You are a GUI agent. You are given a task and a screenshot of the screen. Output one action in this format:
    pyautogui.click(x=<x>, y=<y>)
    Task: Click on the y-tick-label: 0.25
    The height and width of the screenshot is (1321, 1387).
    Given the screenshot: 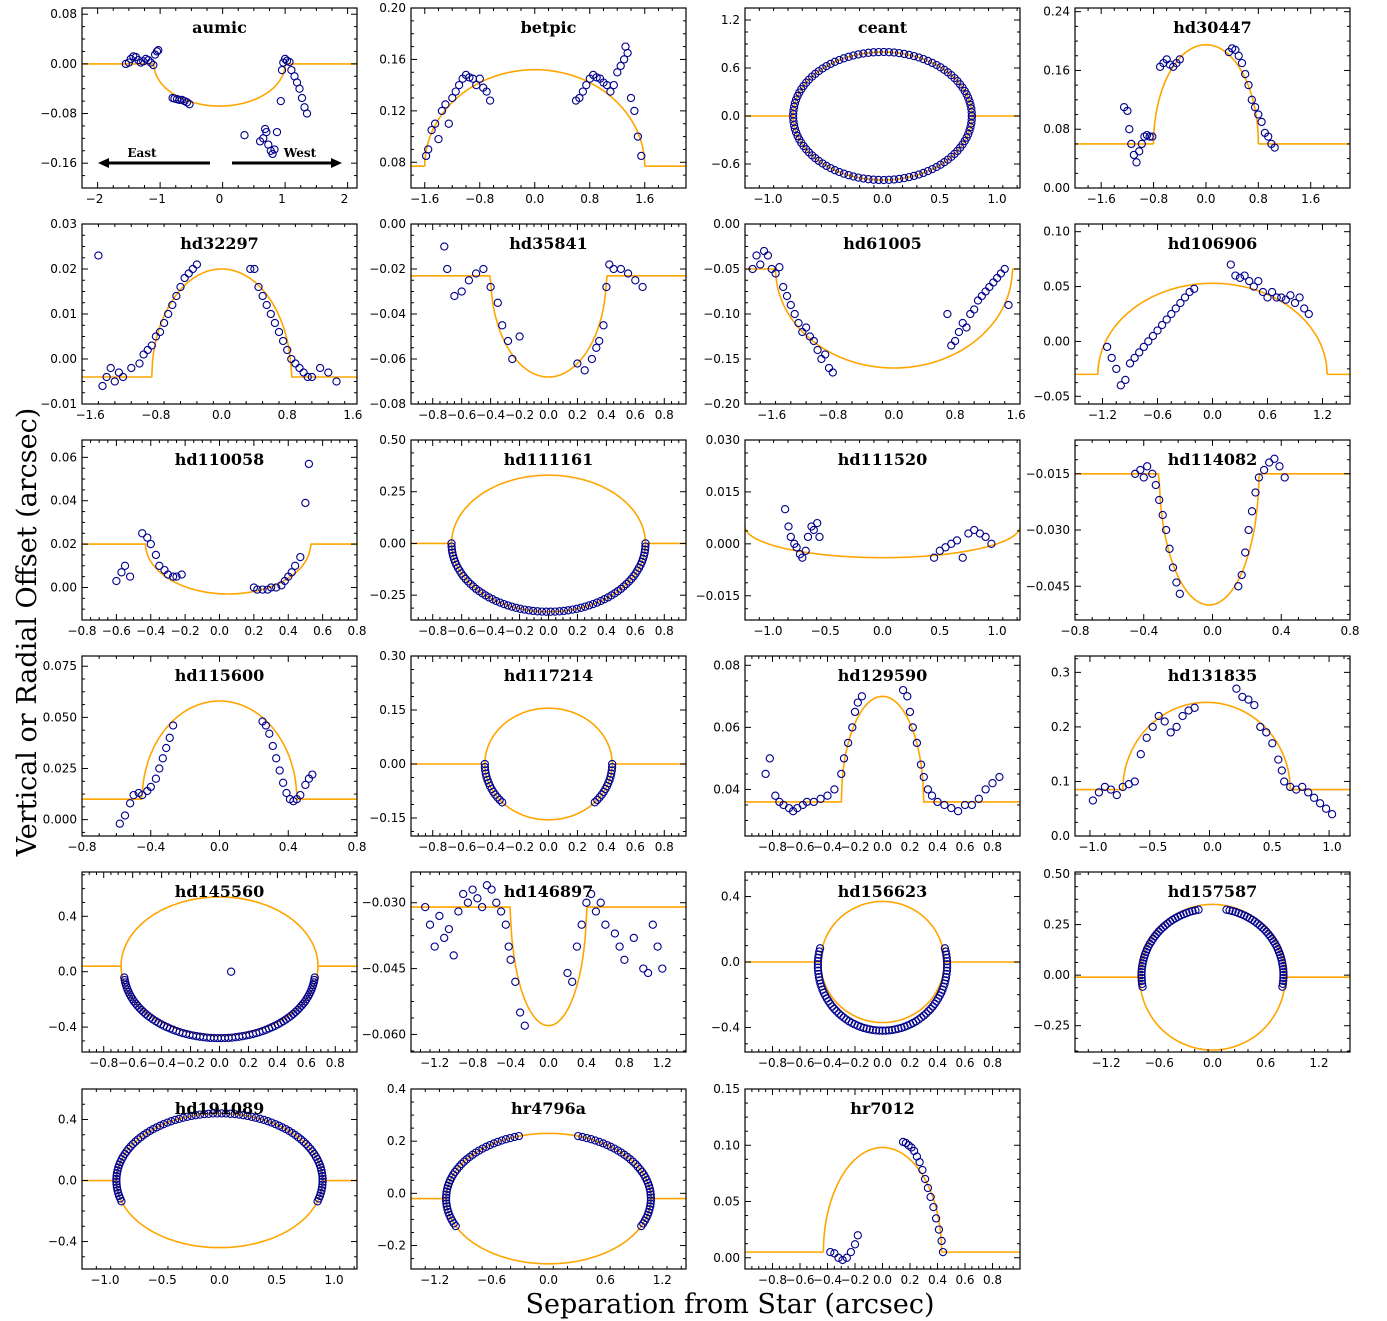 What is the action you would take?
    pyautogui.click(x=392, y=492)
    